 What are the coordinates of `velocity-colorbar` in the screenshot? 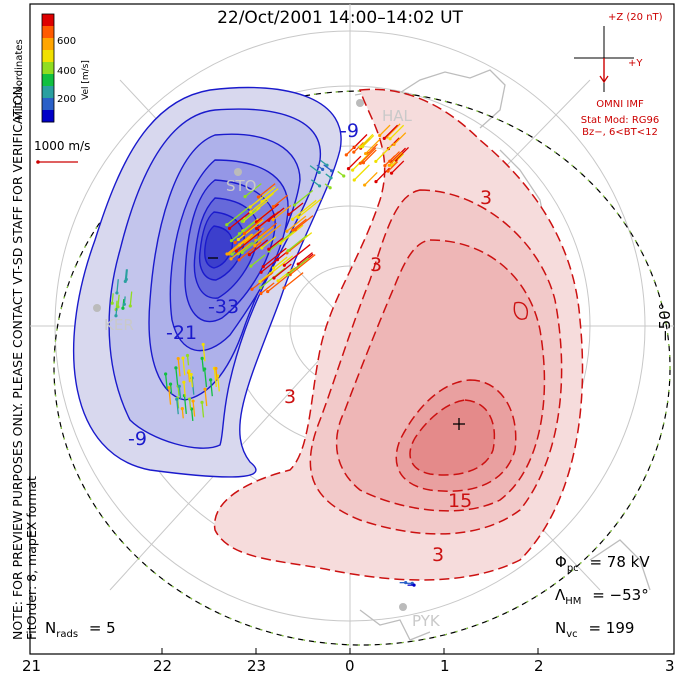 It's located at (48, 68).